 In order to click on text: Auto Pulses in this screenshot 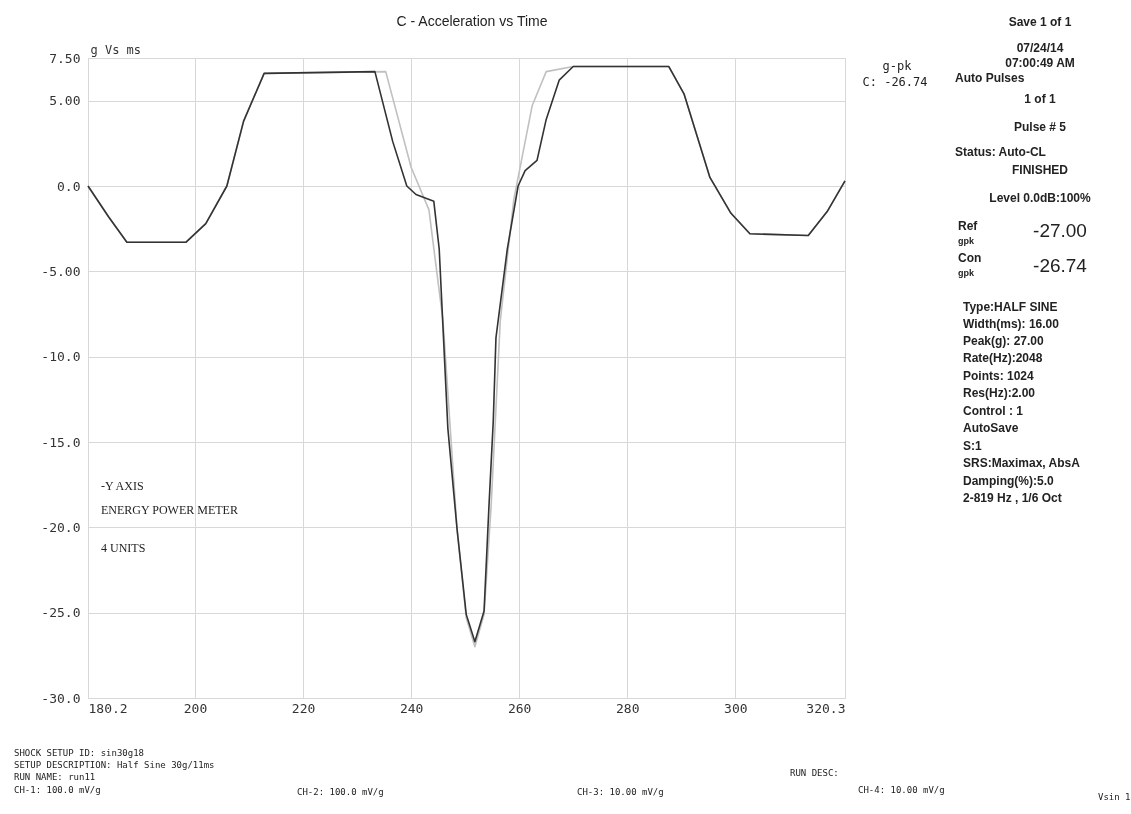, I will do `click(990, 78)`.